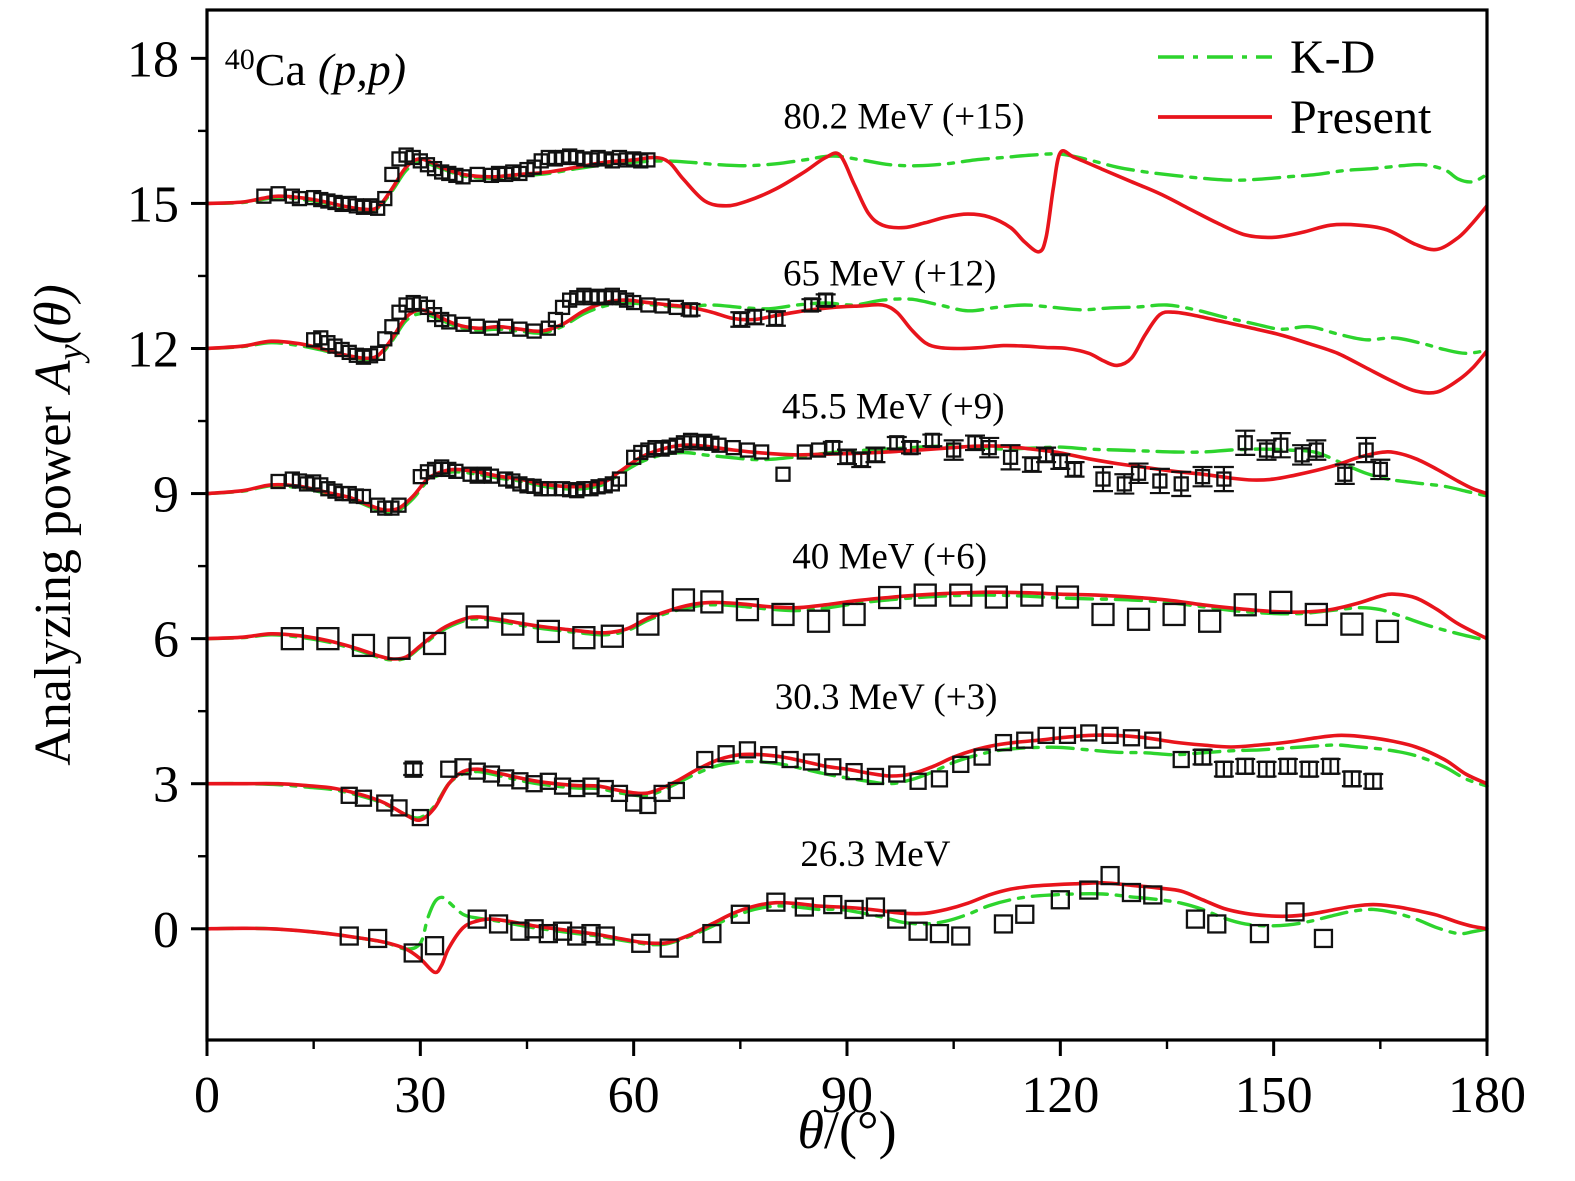  Describe the element at coordinates (893, 407) in the screenshot. I see `energy-label-45-5: 45.5 MeV (+9)` at that location.